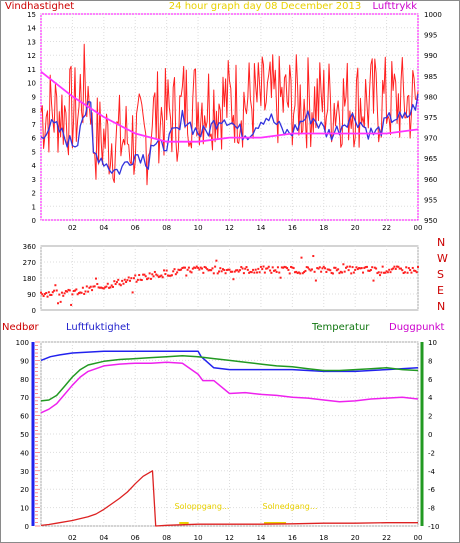 Image resolution: width=460 pixels, height=543 pixels. What do you see at coordinates (39, 6) in the screenshot?
I see `wind-speed-label: Vindhastighet` at bounding box center [39, 6].